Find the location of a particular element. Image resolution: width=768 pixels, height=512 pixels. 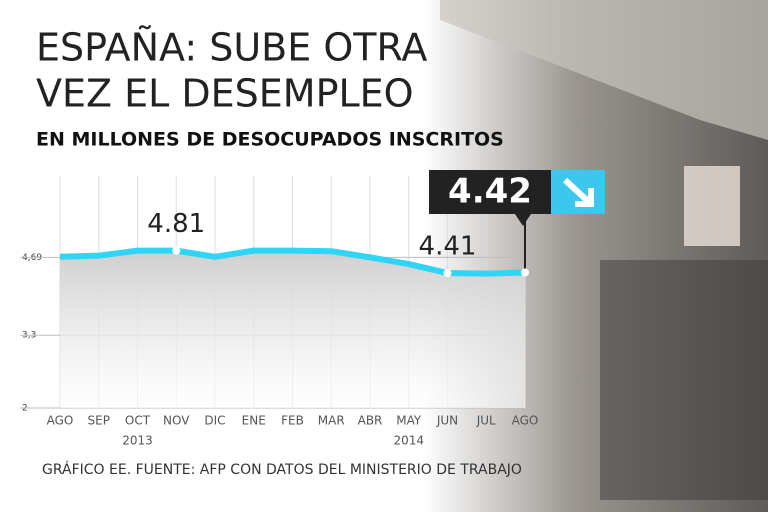

x-tick-label: JUL is located at coordinates (486, 421).